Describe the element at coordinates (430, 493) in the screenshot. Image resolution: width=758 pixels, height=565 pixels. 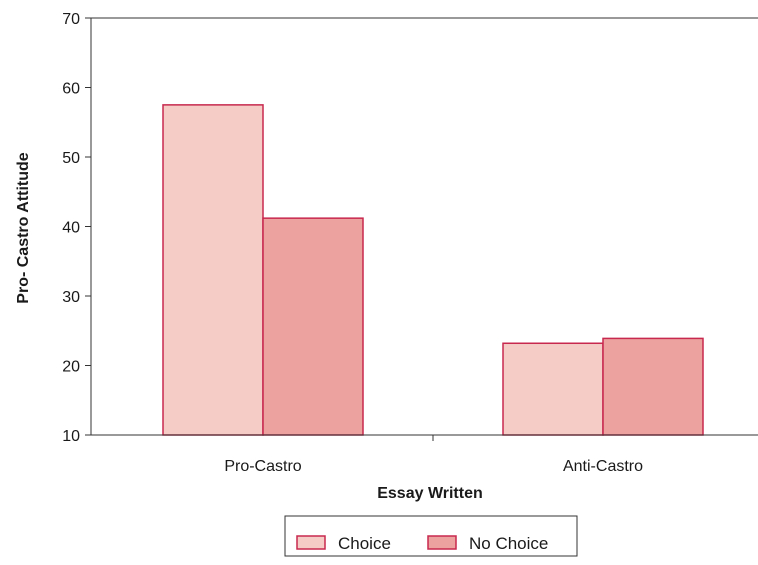
I see `x-axis-title: Essay Written` at that location.